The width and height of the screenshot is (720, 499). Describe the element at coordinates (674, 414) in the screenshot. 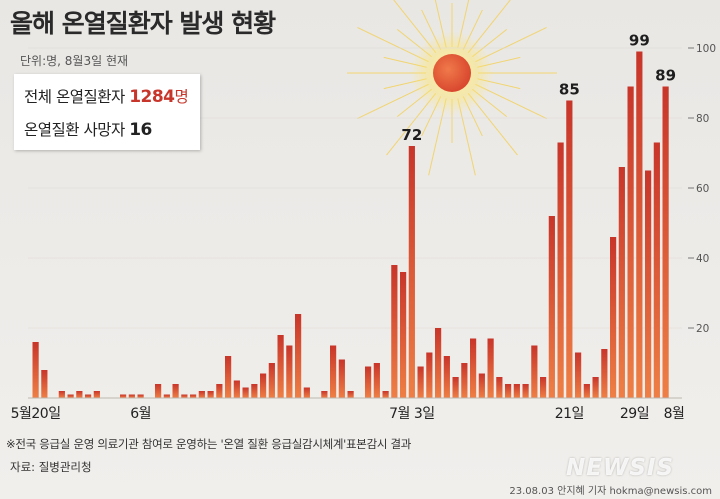

I see `x-tick-label: 8월` at that location.